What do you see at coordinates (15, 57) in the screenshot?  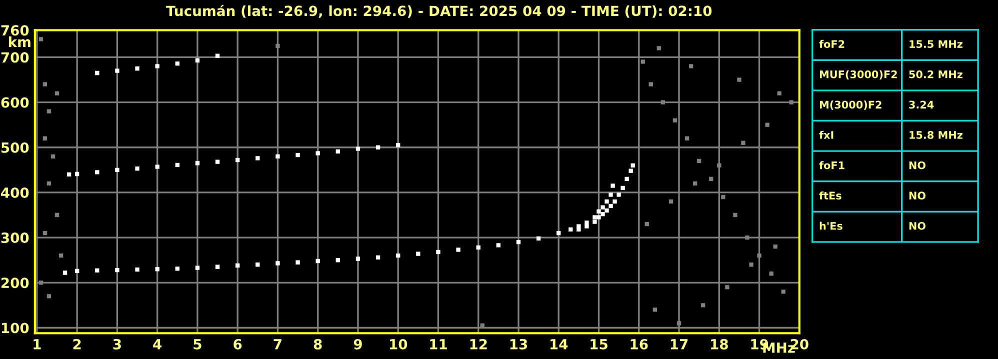 I see `y-tick-label: 700` at bounding box center [15, 57].